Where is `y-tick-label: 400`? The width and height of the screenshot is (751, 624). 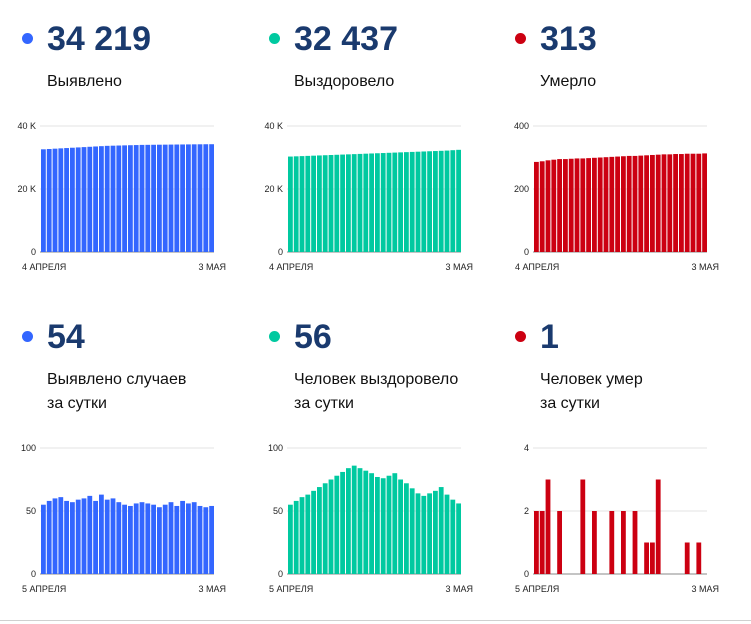 y-tick-label: 400 is located at coordinates (521, 126).